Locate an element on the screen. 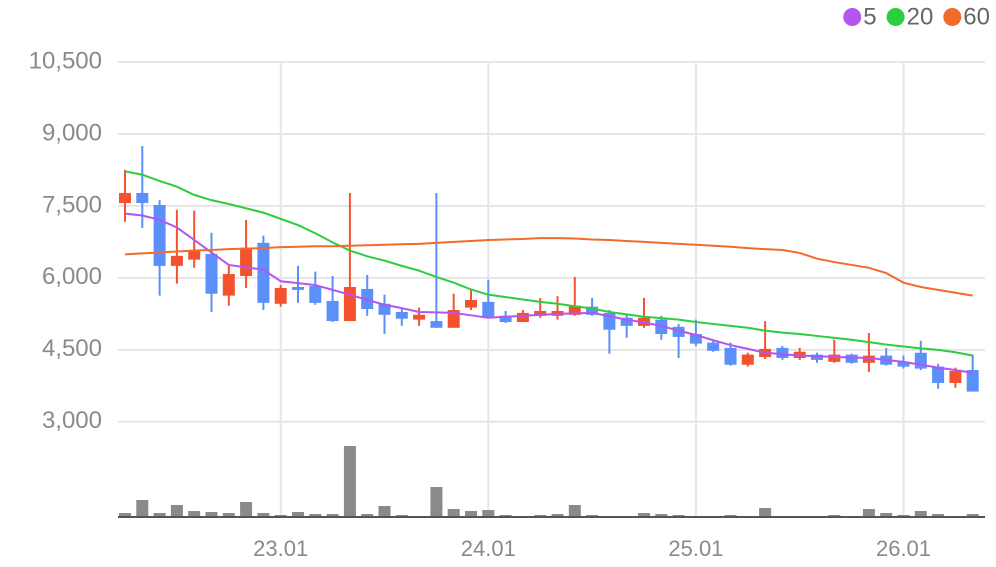 The width and height of the screenshot is (996, 567). legend-label: 20 is located at coordinates (920, 16).